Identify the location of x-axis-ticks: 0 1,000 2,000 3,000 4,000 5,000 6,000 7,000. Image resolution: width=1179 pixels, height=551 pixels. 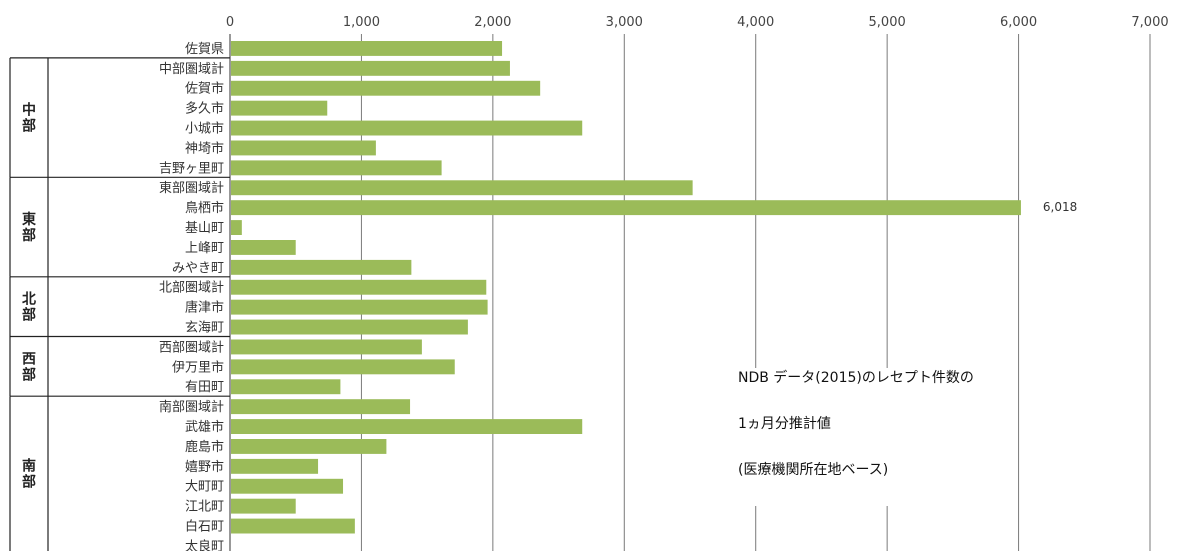
(697, 22).